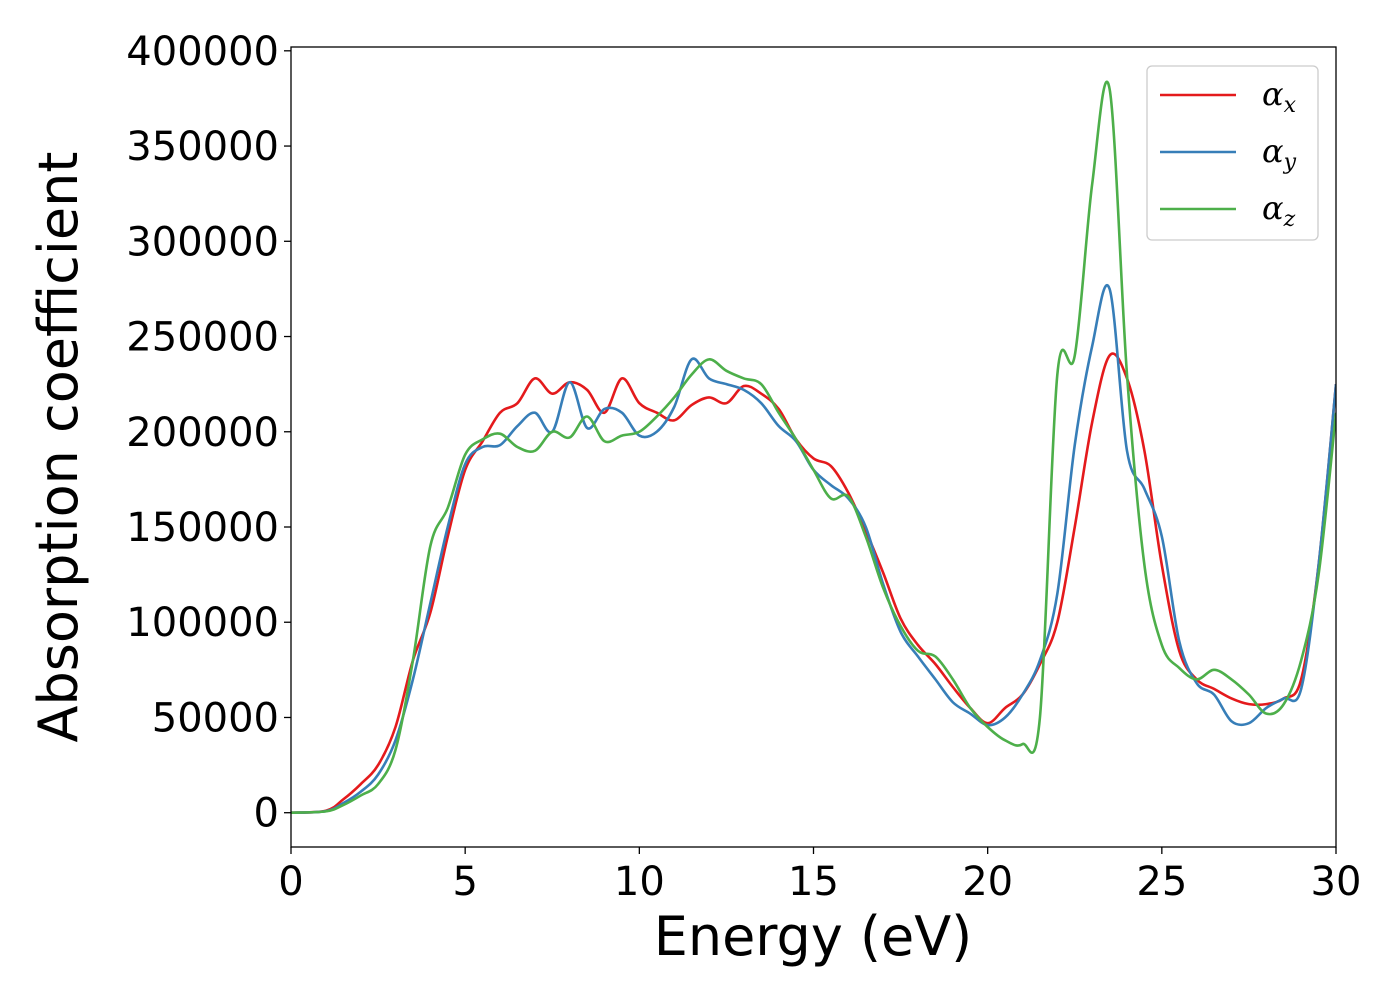  I want to click on legend-label-z: αz, so click(1279, 210).